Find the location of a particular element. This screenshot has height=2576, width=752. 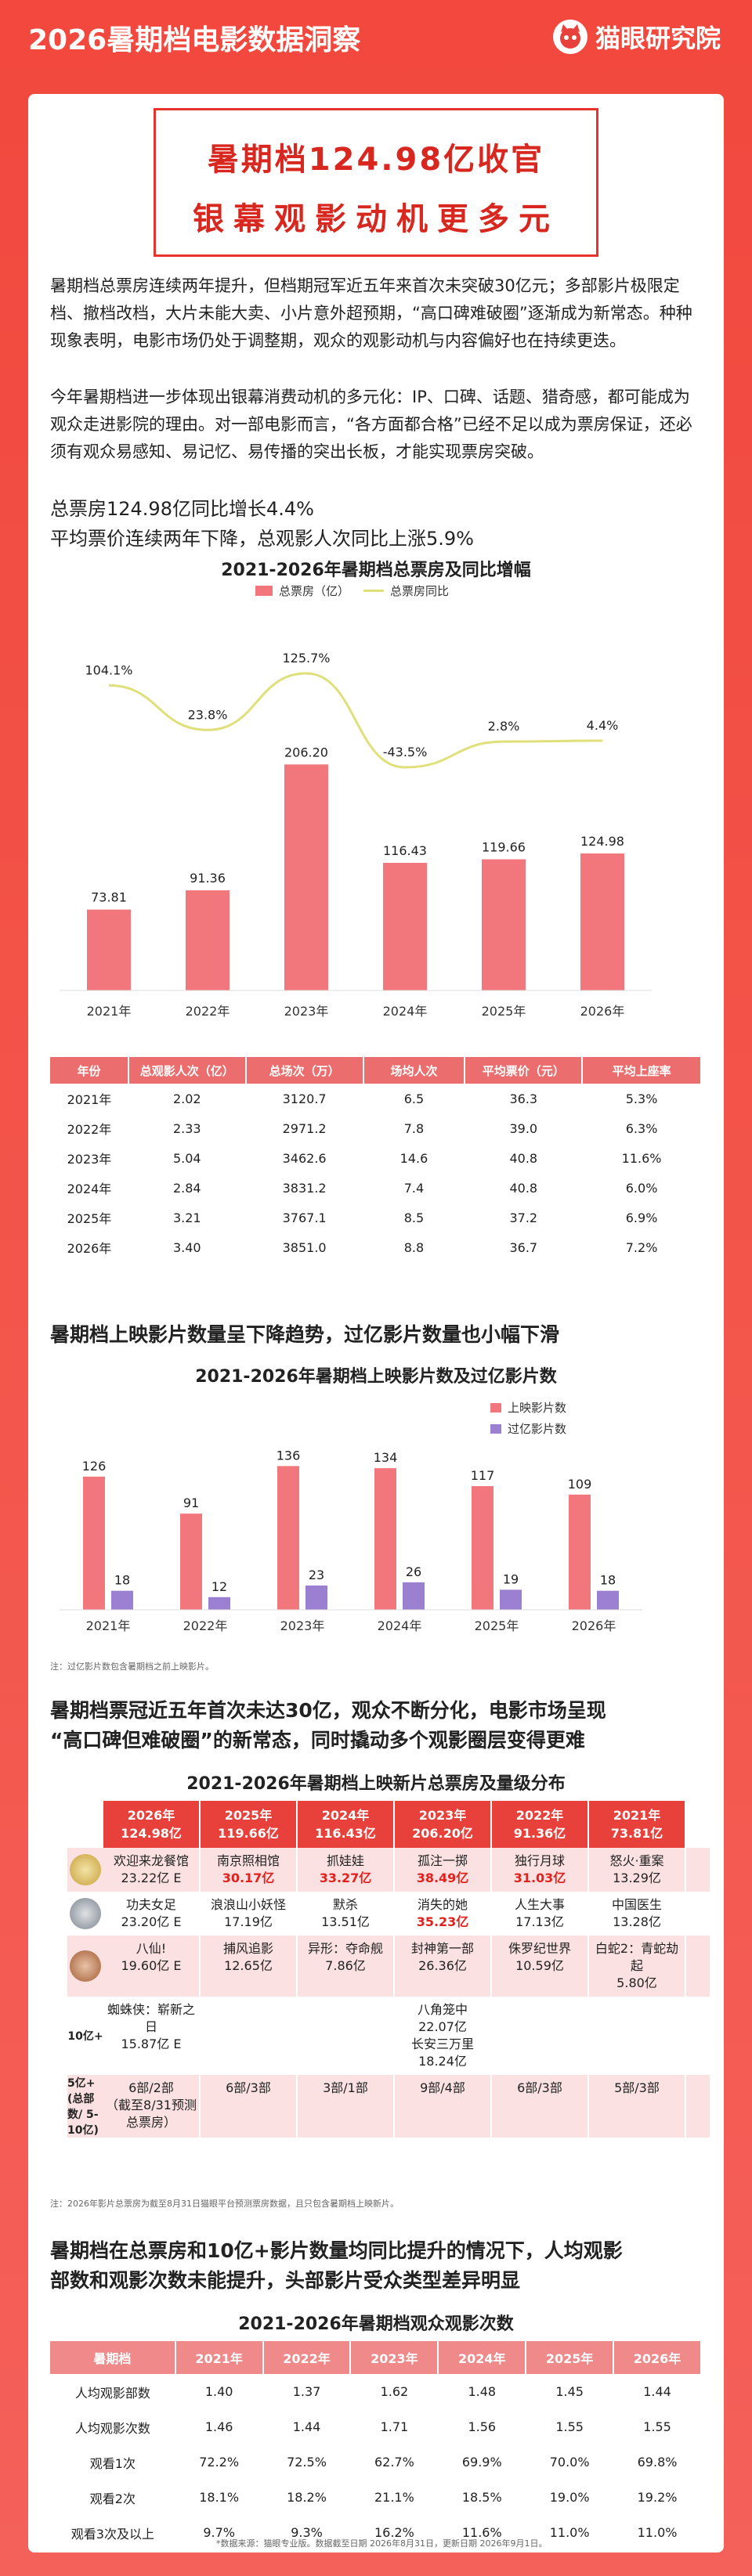

box-office-label: 91.36 is located at coordinates (208, 879).